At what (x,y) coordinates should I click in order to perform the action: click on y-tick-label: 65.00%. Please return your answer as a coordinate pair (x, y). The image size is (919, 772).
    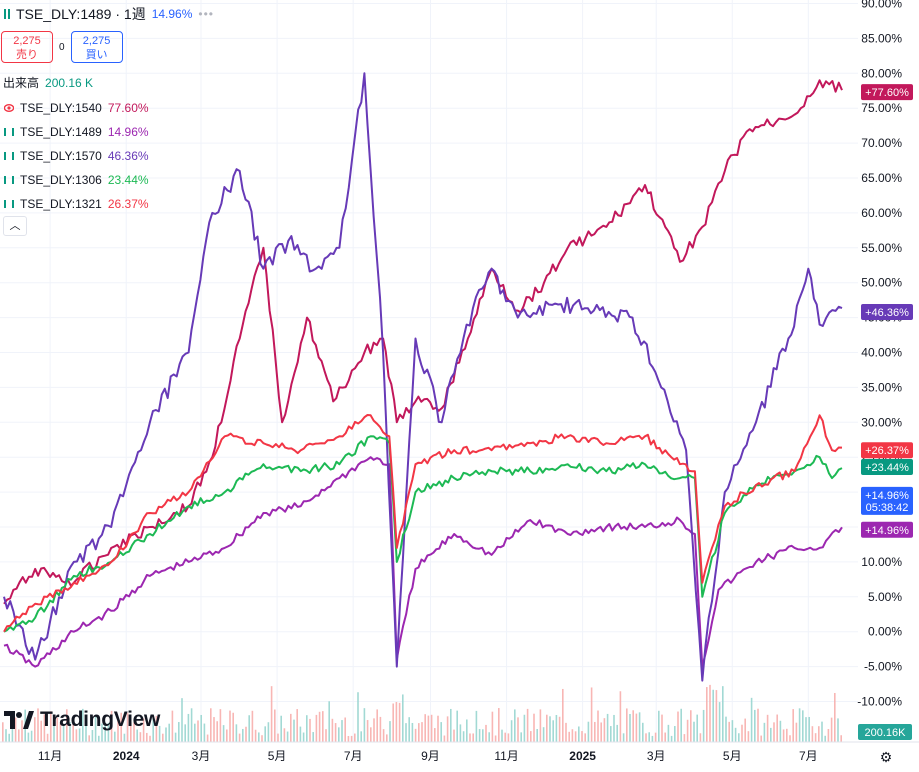
    Looking at the image, I should click on (881, 178).